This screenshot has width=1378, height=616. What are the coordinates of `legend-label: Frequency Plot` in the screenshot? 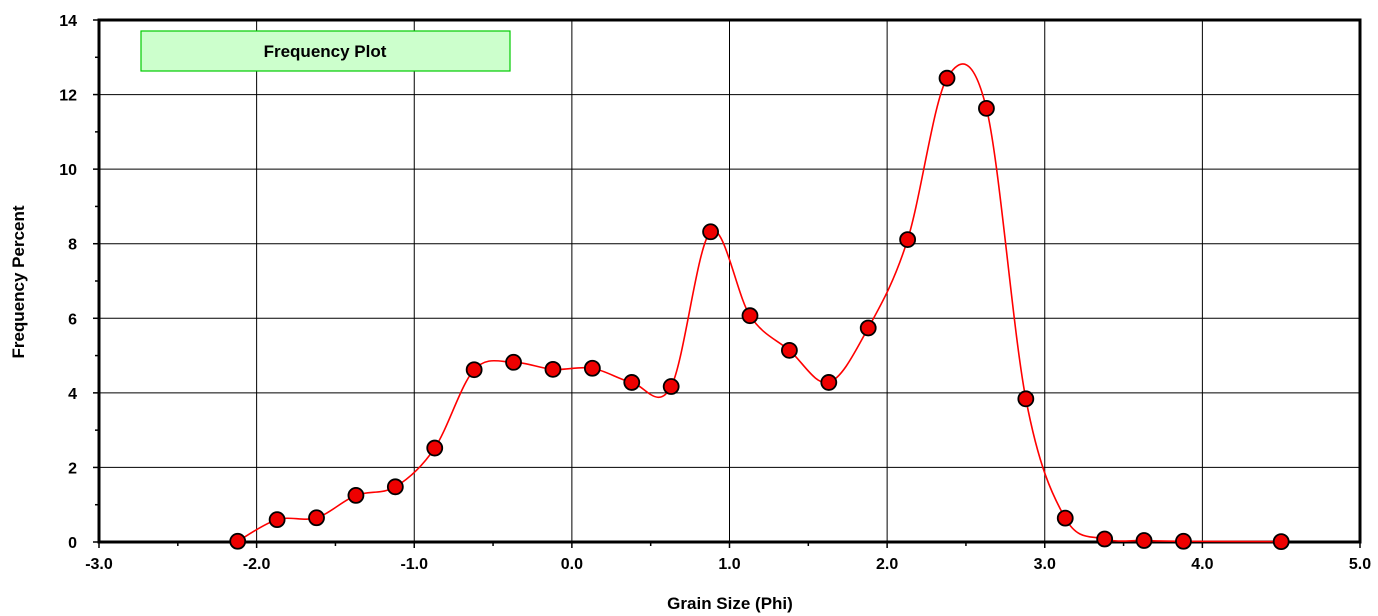 It's located at (325, 51).